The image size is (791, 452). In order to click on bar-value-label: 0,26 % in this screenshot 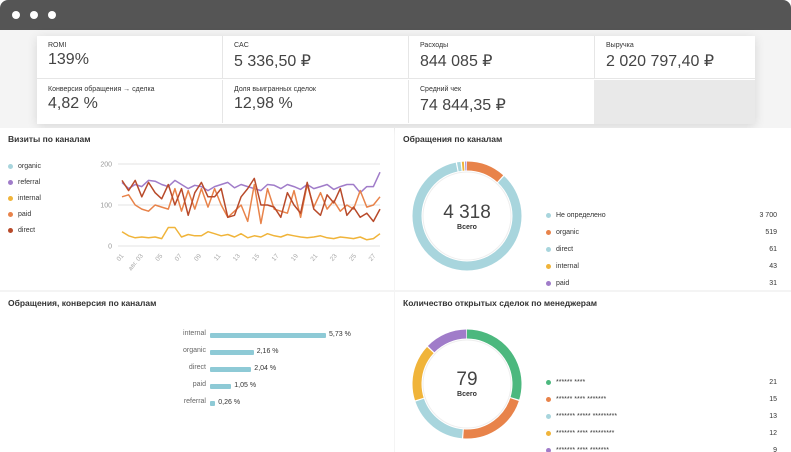, I will do `click(229, 402)`.